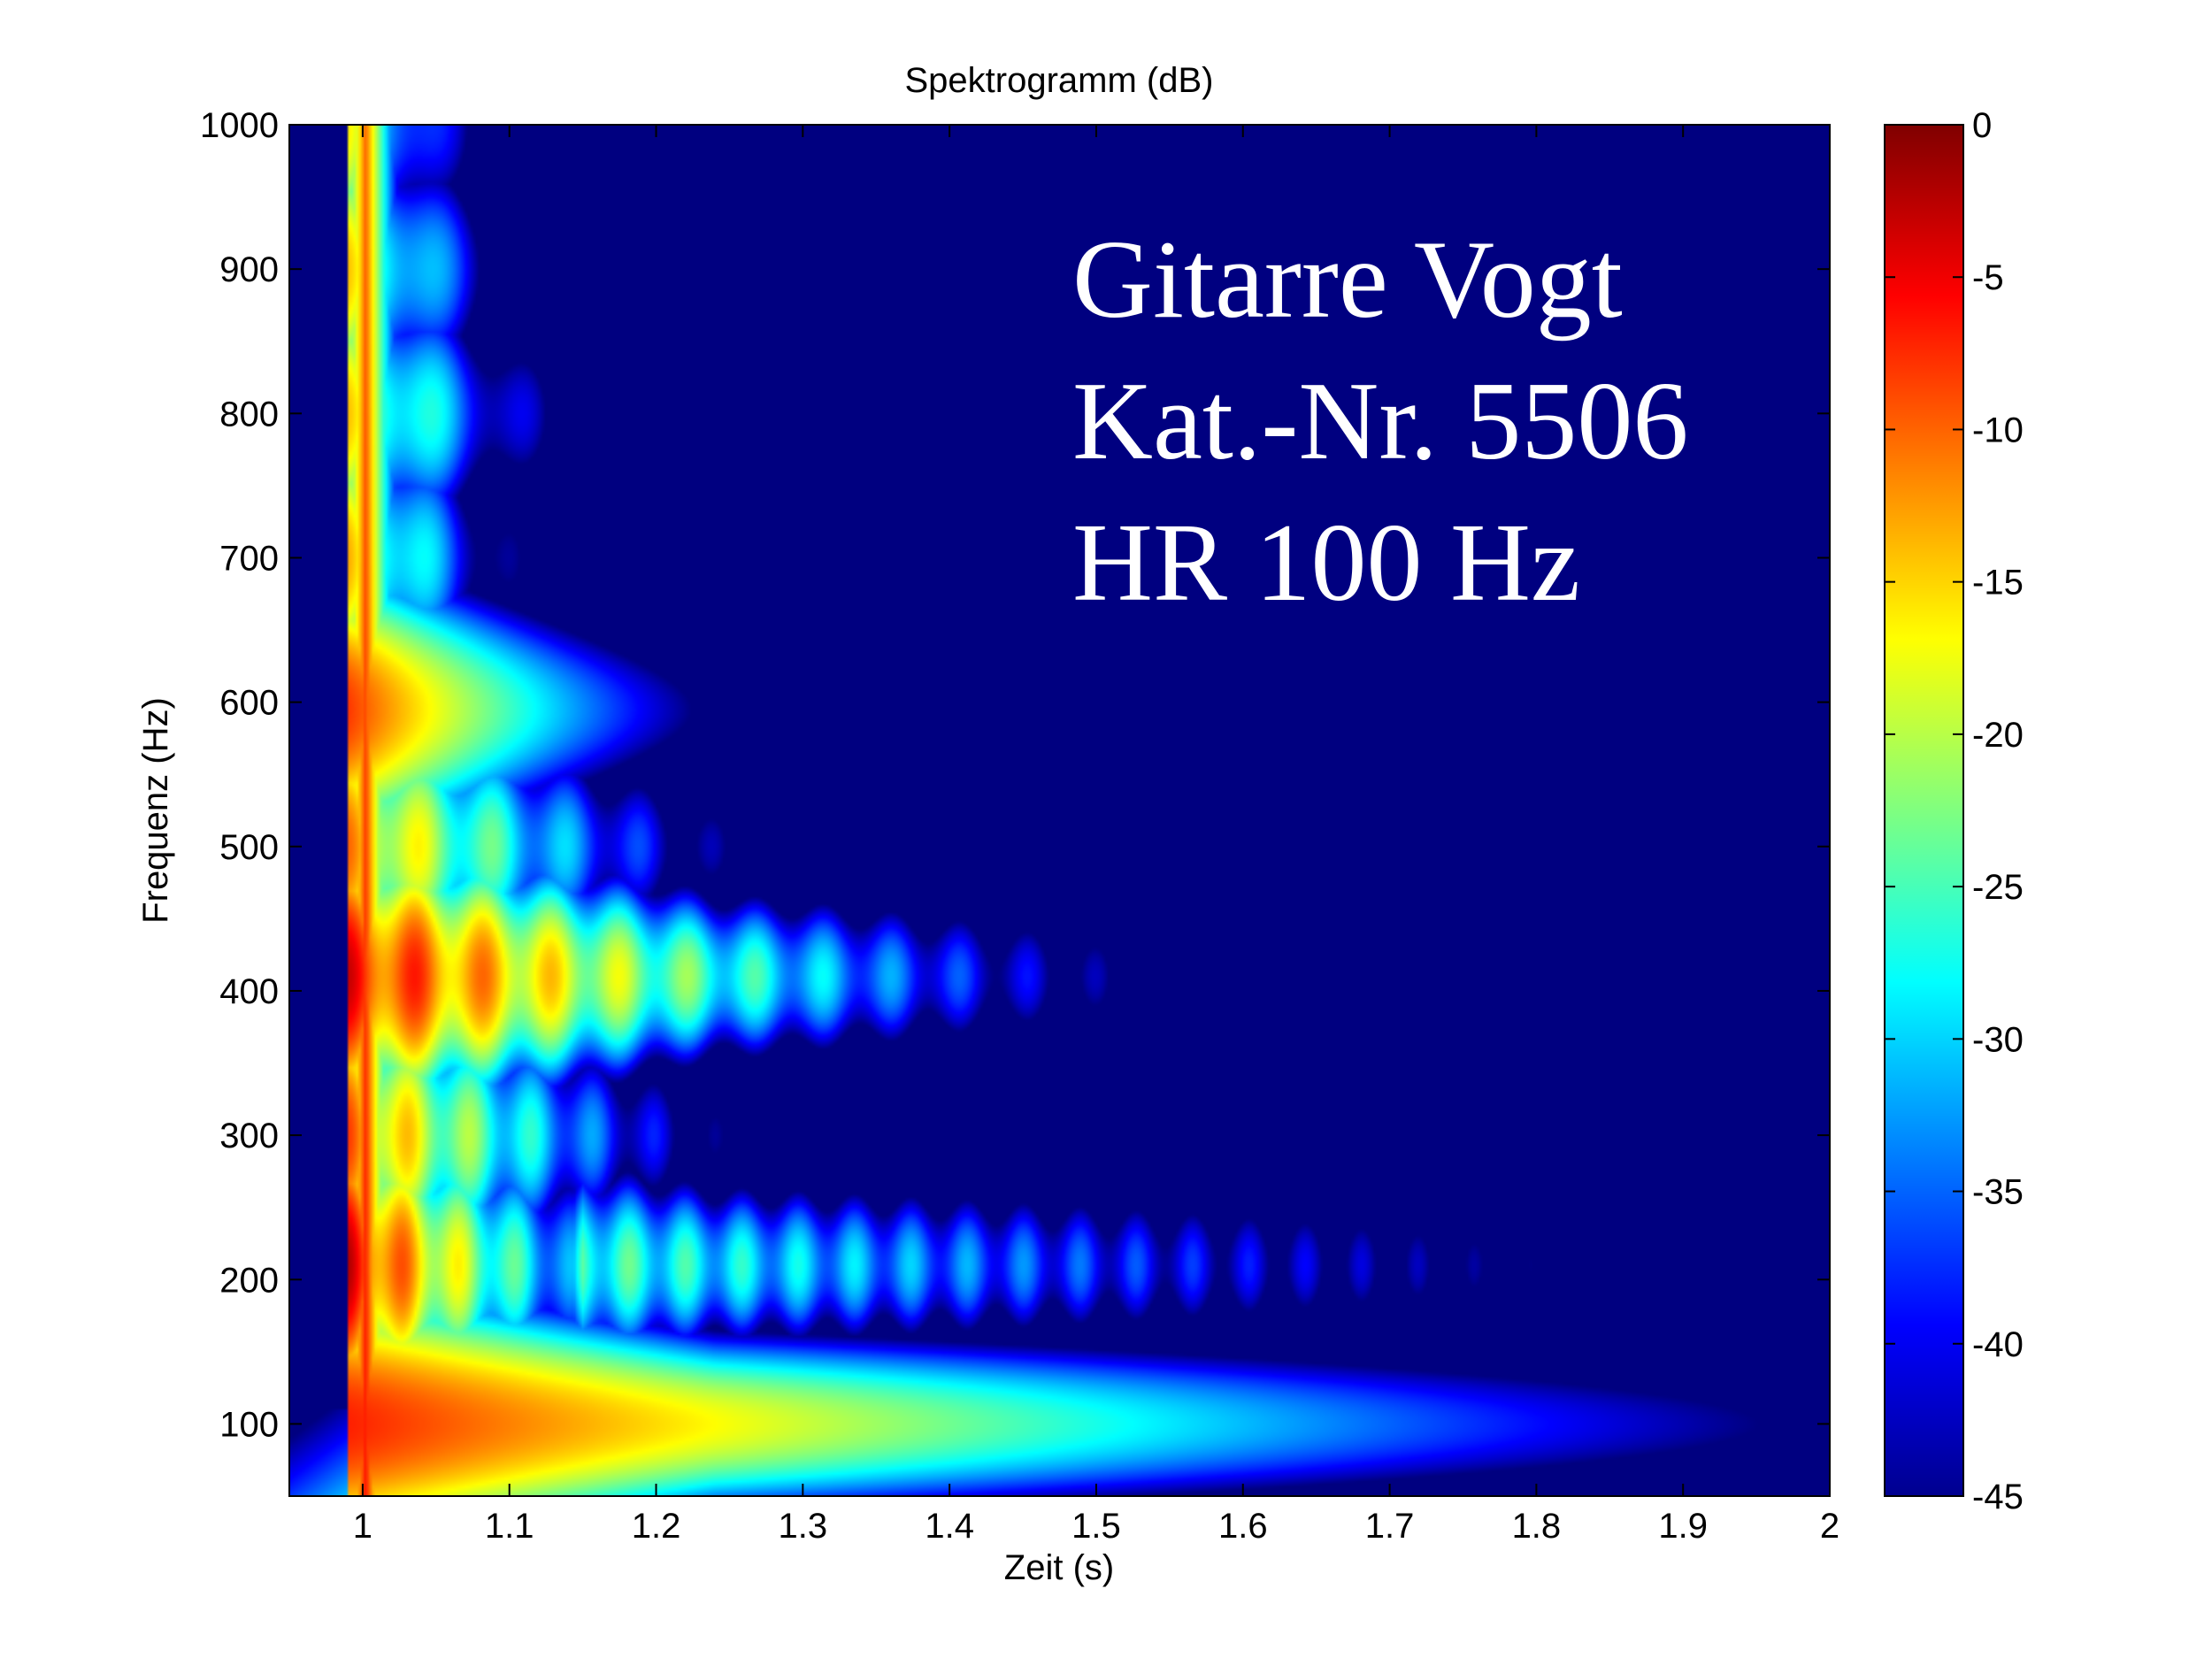 The image size is (2212, 1658). What do you see at coordinates (1998, 430) in the screenshot?
I see `colorbar-tick-label: -10` at bounding box center [1998, 430].